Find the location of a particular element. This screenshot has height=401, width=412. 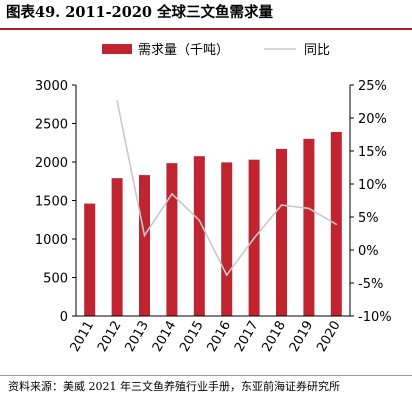

x-tick-label: 2017 is located at coordinates (247, 337).